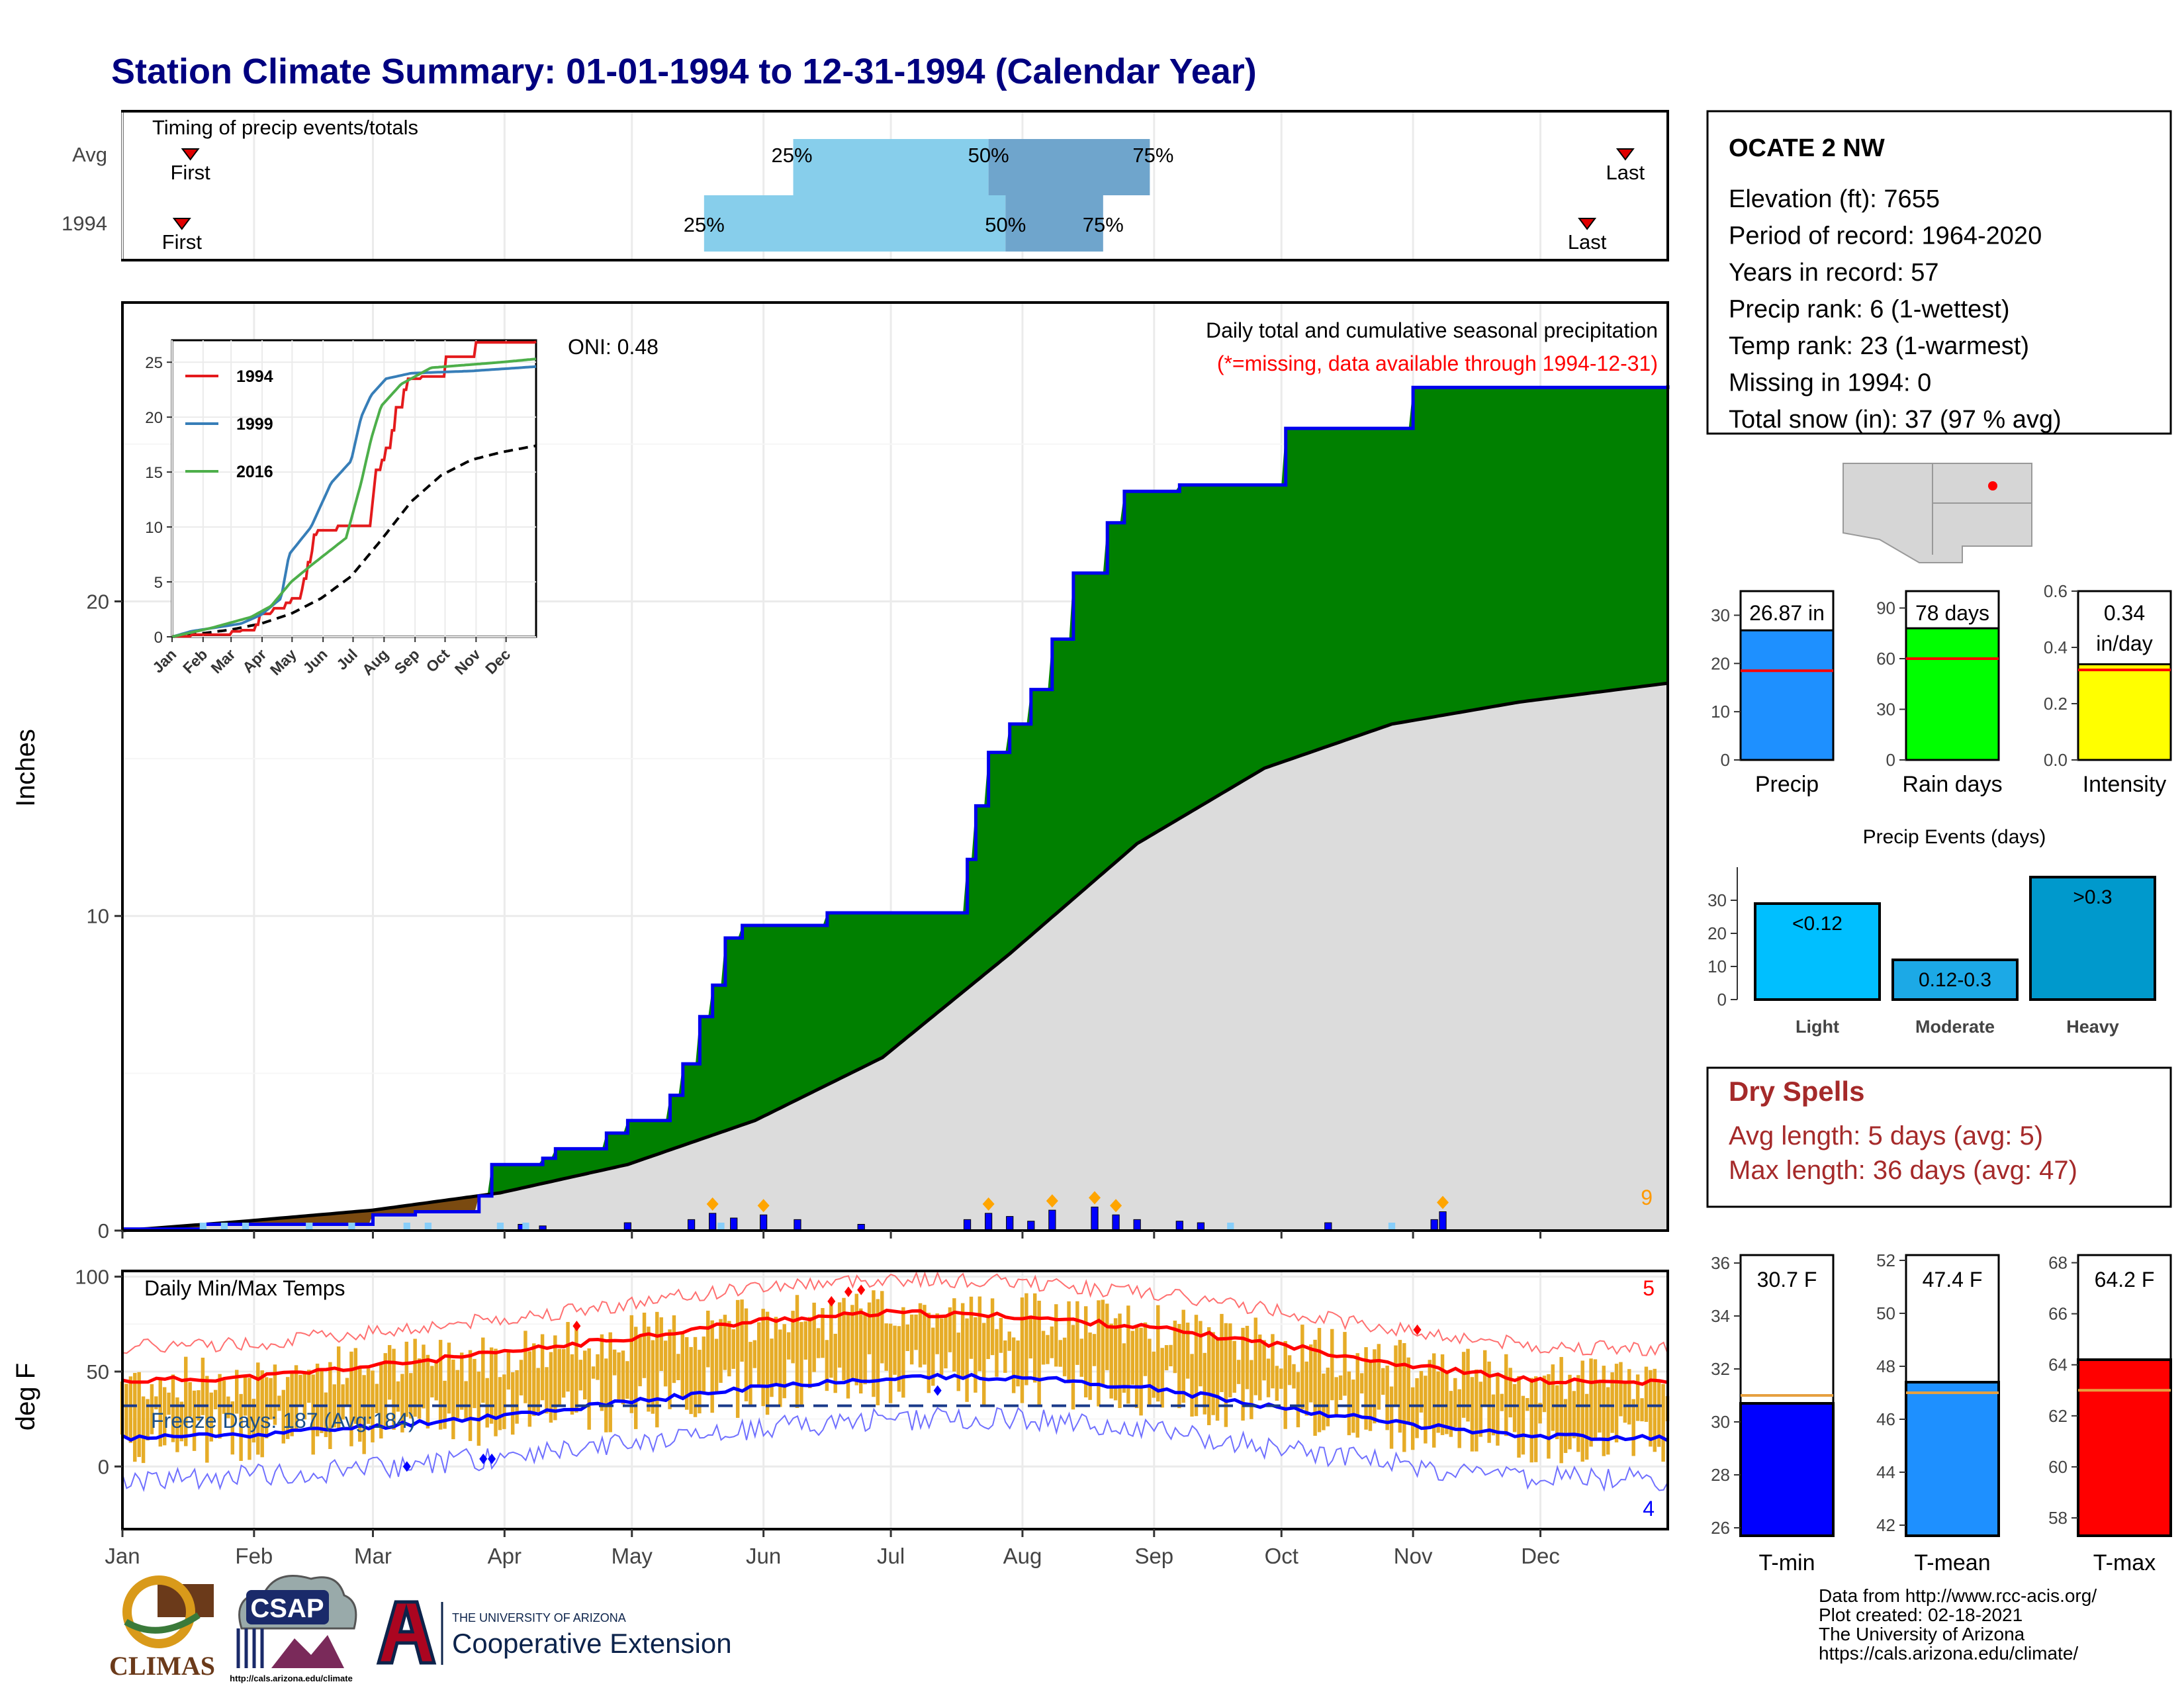 This screenshot has height=1688, width=2184. What do you see at coordinates (373, 1556) in the screenshot?
I see `month-label: Mar` at bounding box center [373, 1556].